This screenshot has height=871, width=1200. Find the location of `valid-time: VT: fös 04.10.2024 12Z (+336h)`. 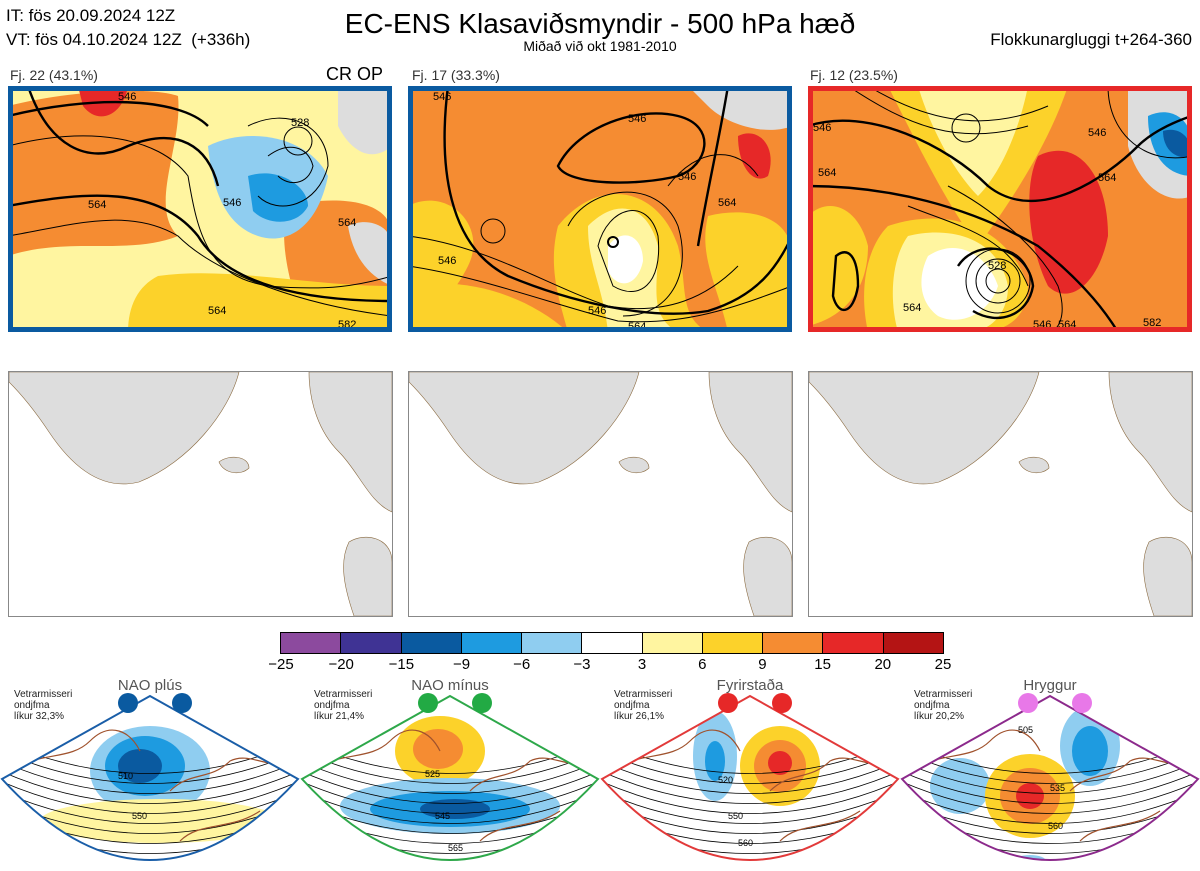

valid-time: VT: fös 04.10.2024 12Z (+336h) is located at coordinates (128, 39).